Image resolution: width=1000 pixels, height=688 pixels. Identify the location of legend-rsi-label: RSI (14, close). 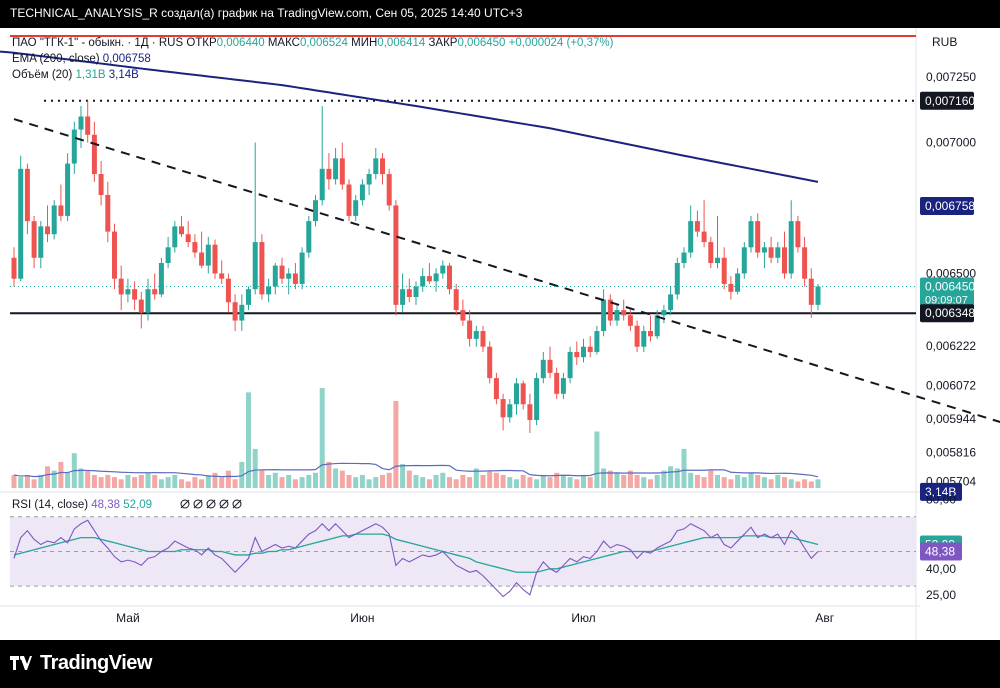
(51, 505).